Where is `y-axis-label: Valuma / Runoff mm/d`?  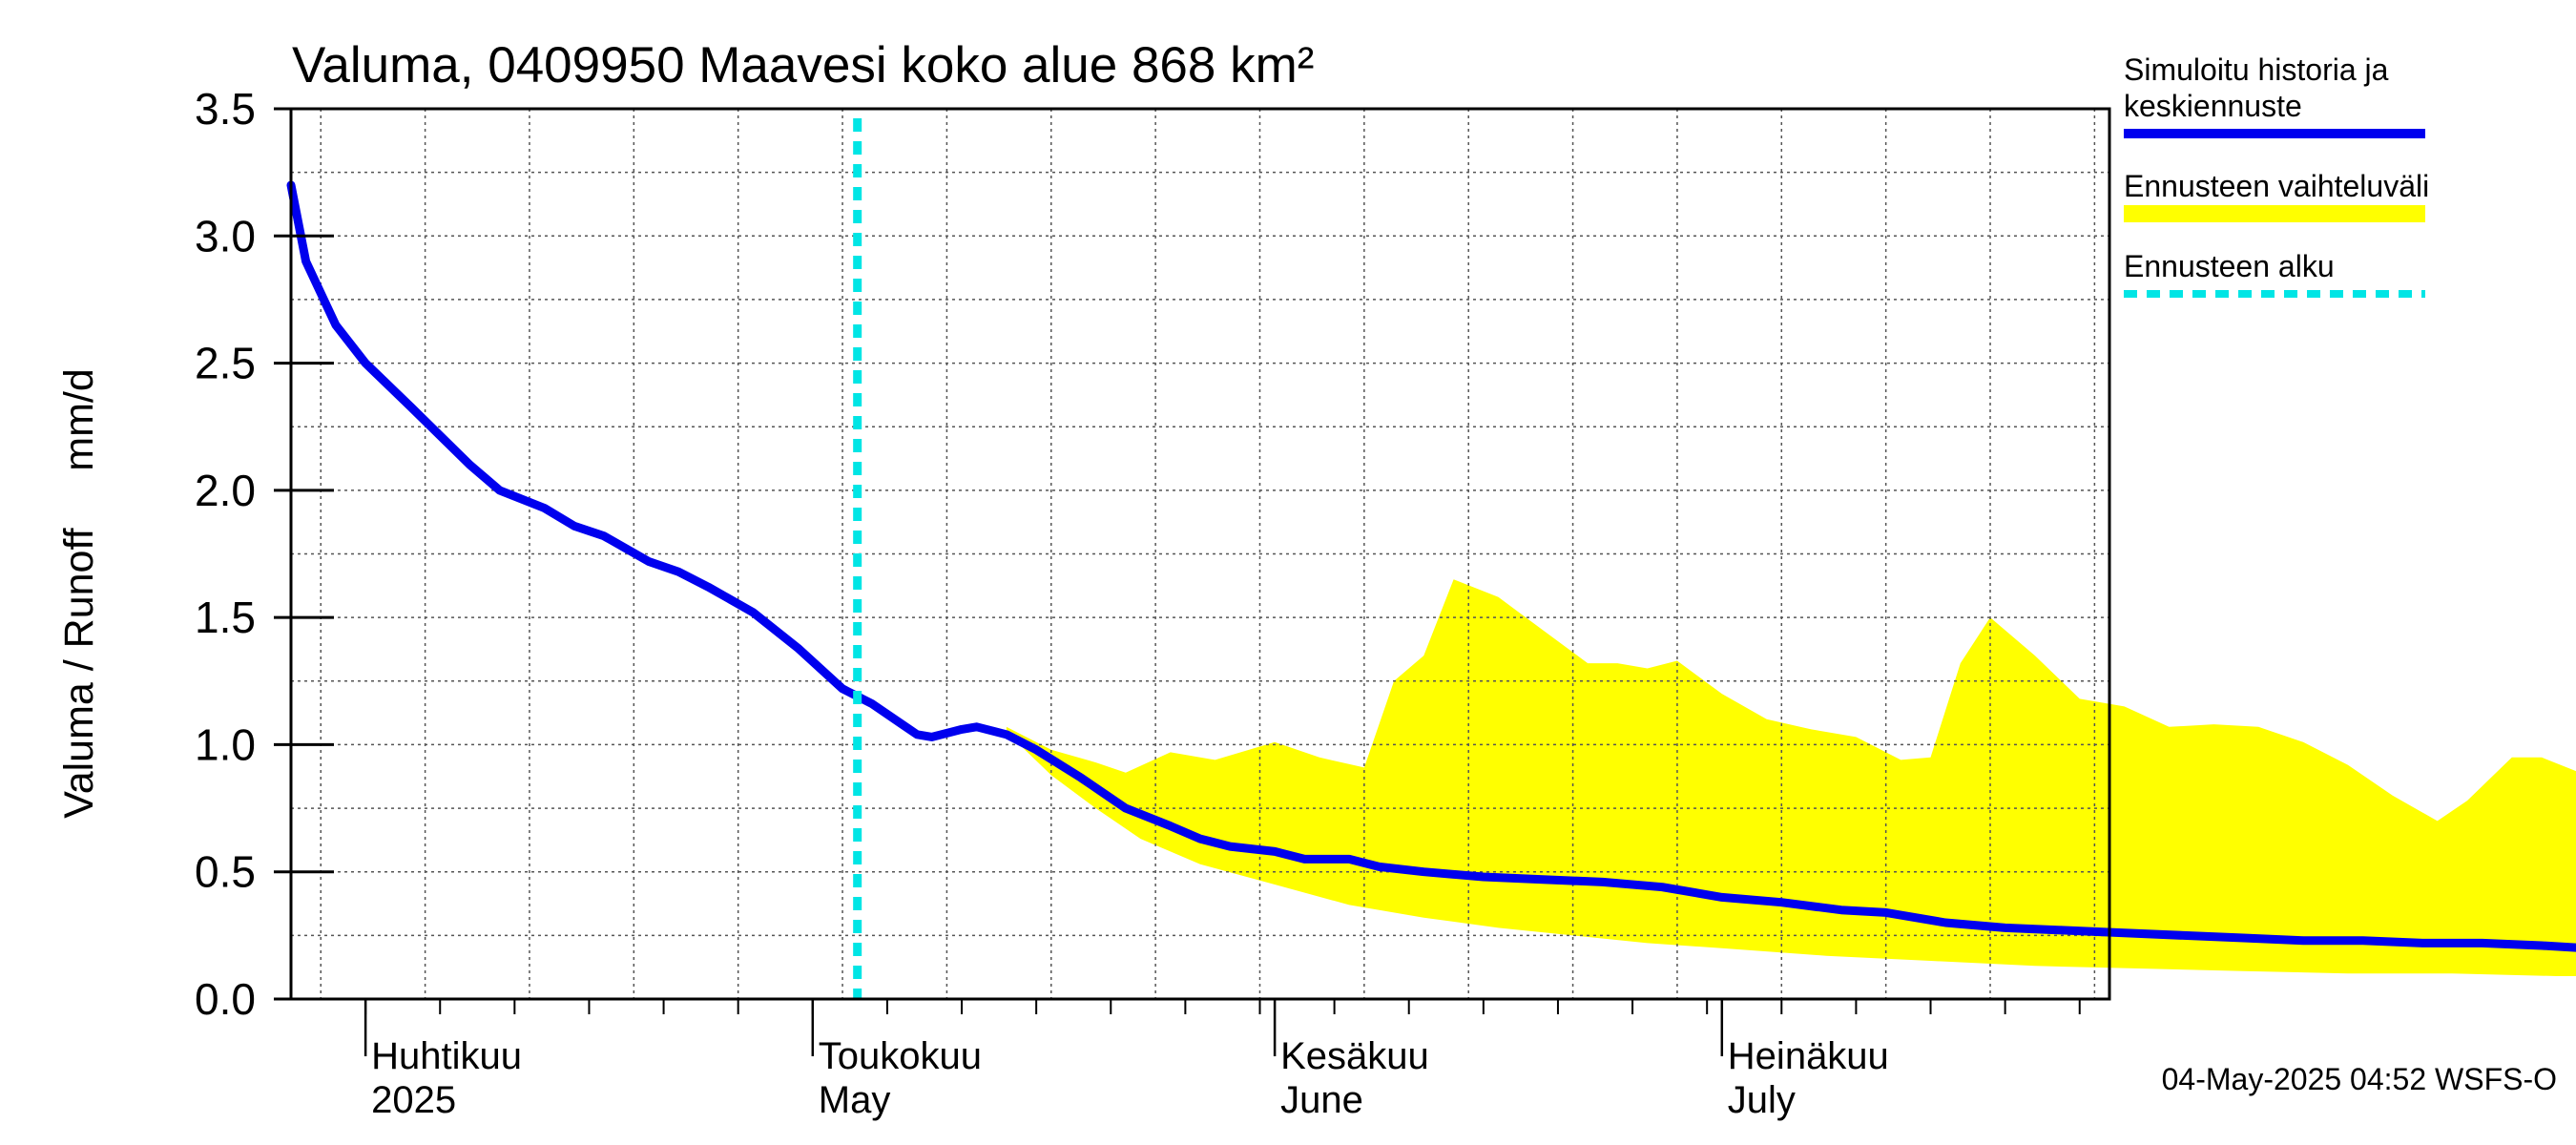 y-axis-label: Valuma / Runoff mm/d is located at coordinates (79, 594).